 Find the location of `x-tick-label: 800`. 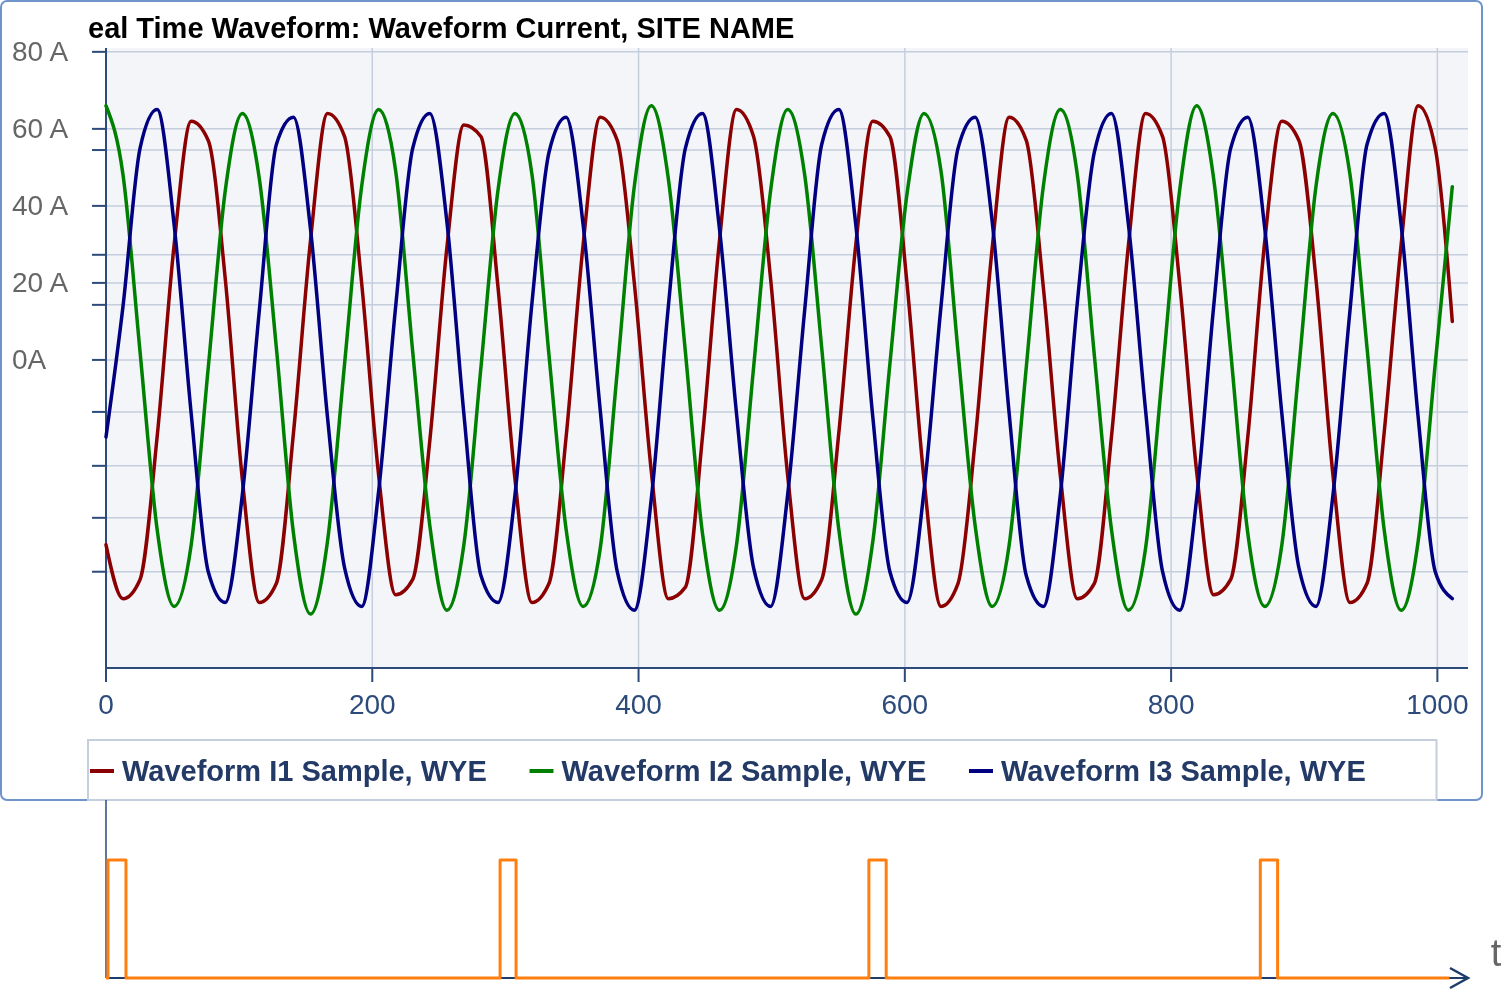

x-tick-label: 800 is located at coordinates (1171, 704).